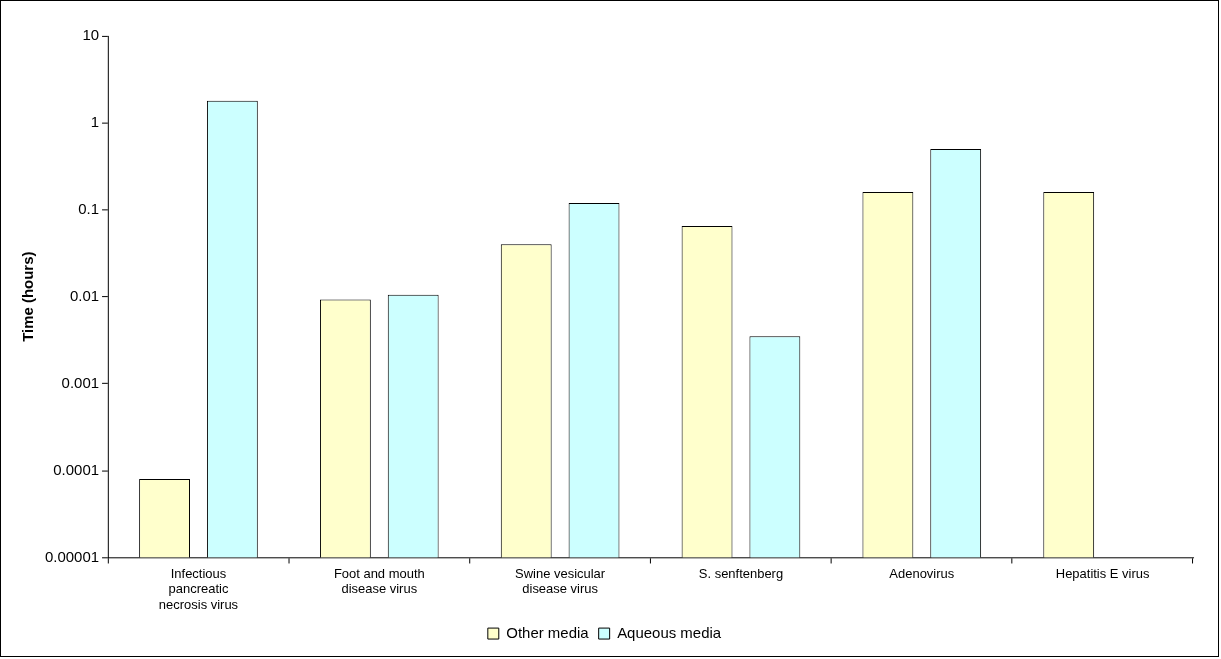 Image resolution: width=1221 pixels, height=659 pixels. I want to click on x-tick-label: Hepatitis E virus, so click(1102, 573).